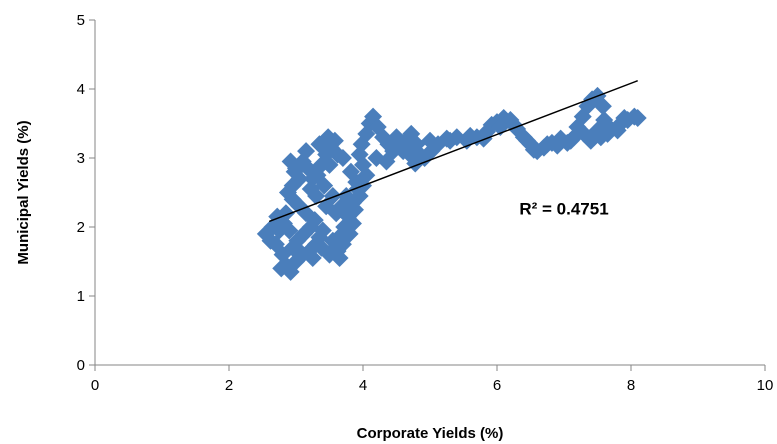  Describe the element at coordinates (363, 385) in the screenshot. I see `x-tick-label: 4` at that location.